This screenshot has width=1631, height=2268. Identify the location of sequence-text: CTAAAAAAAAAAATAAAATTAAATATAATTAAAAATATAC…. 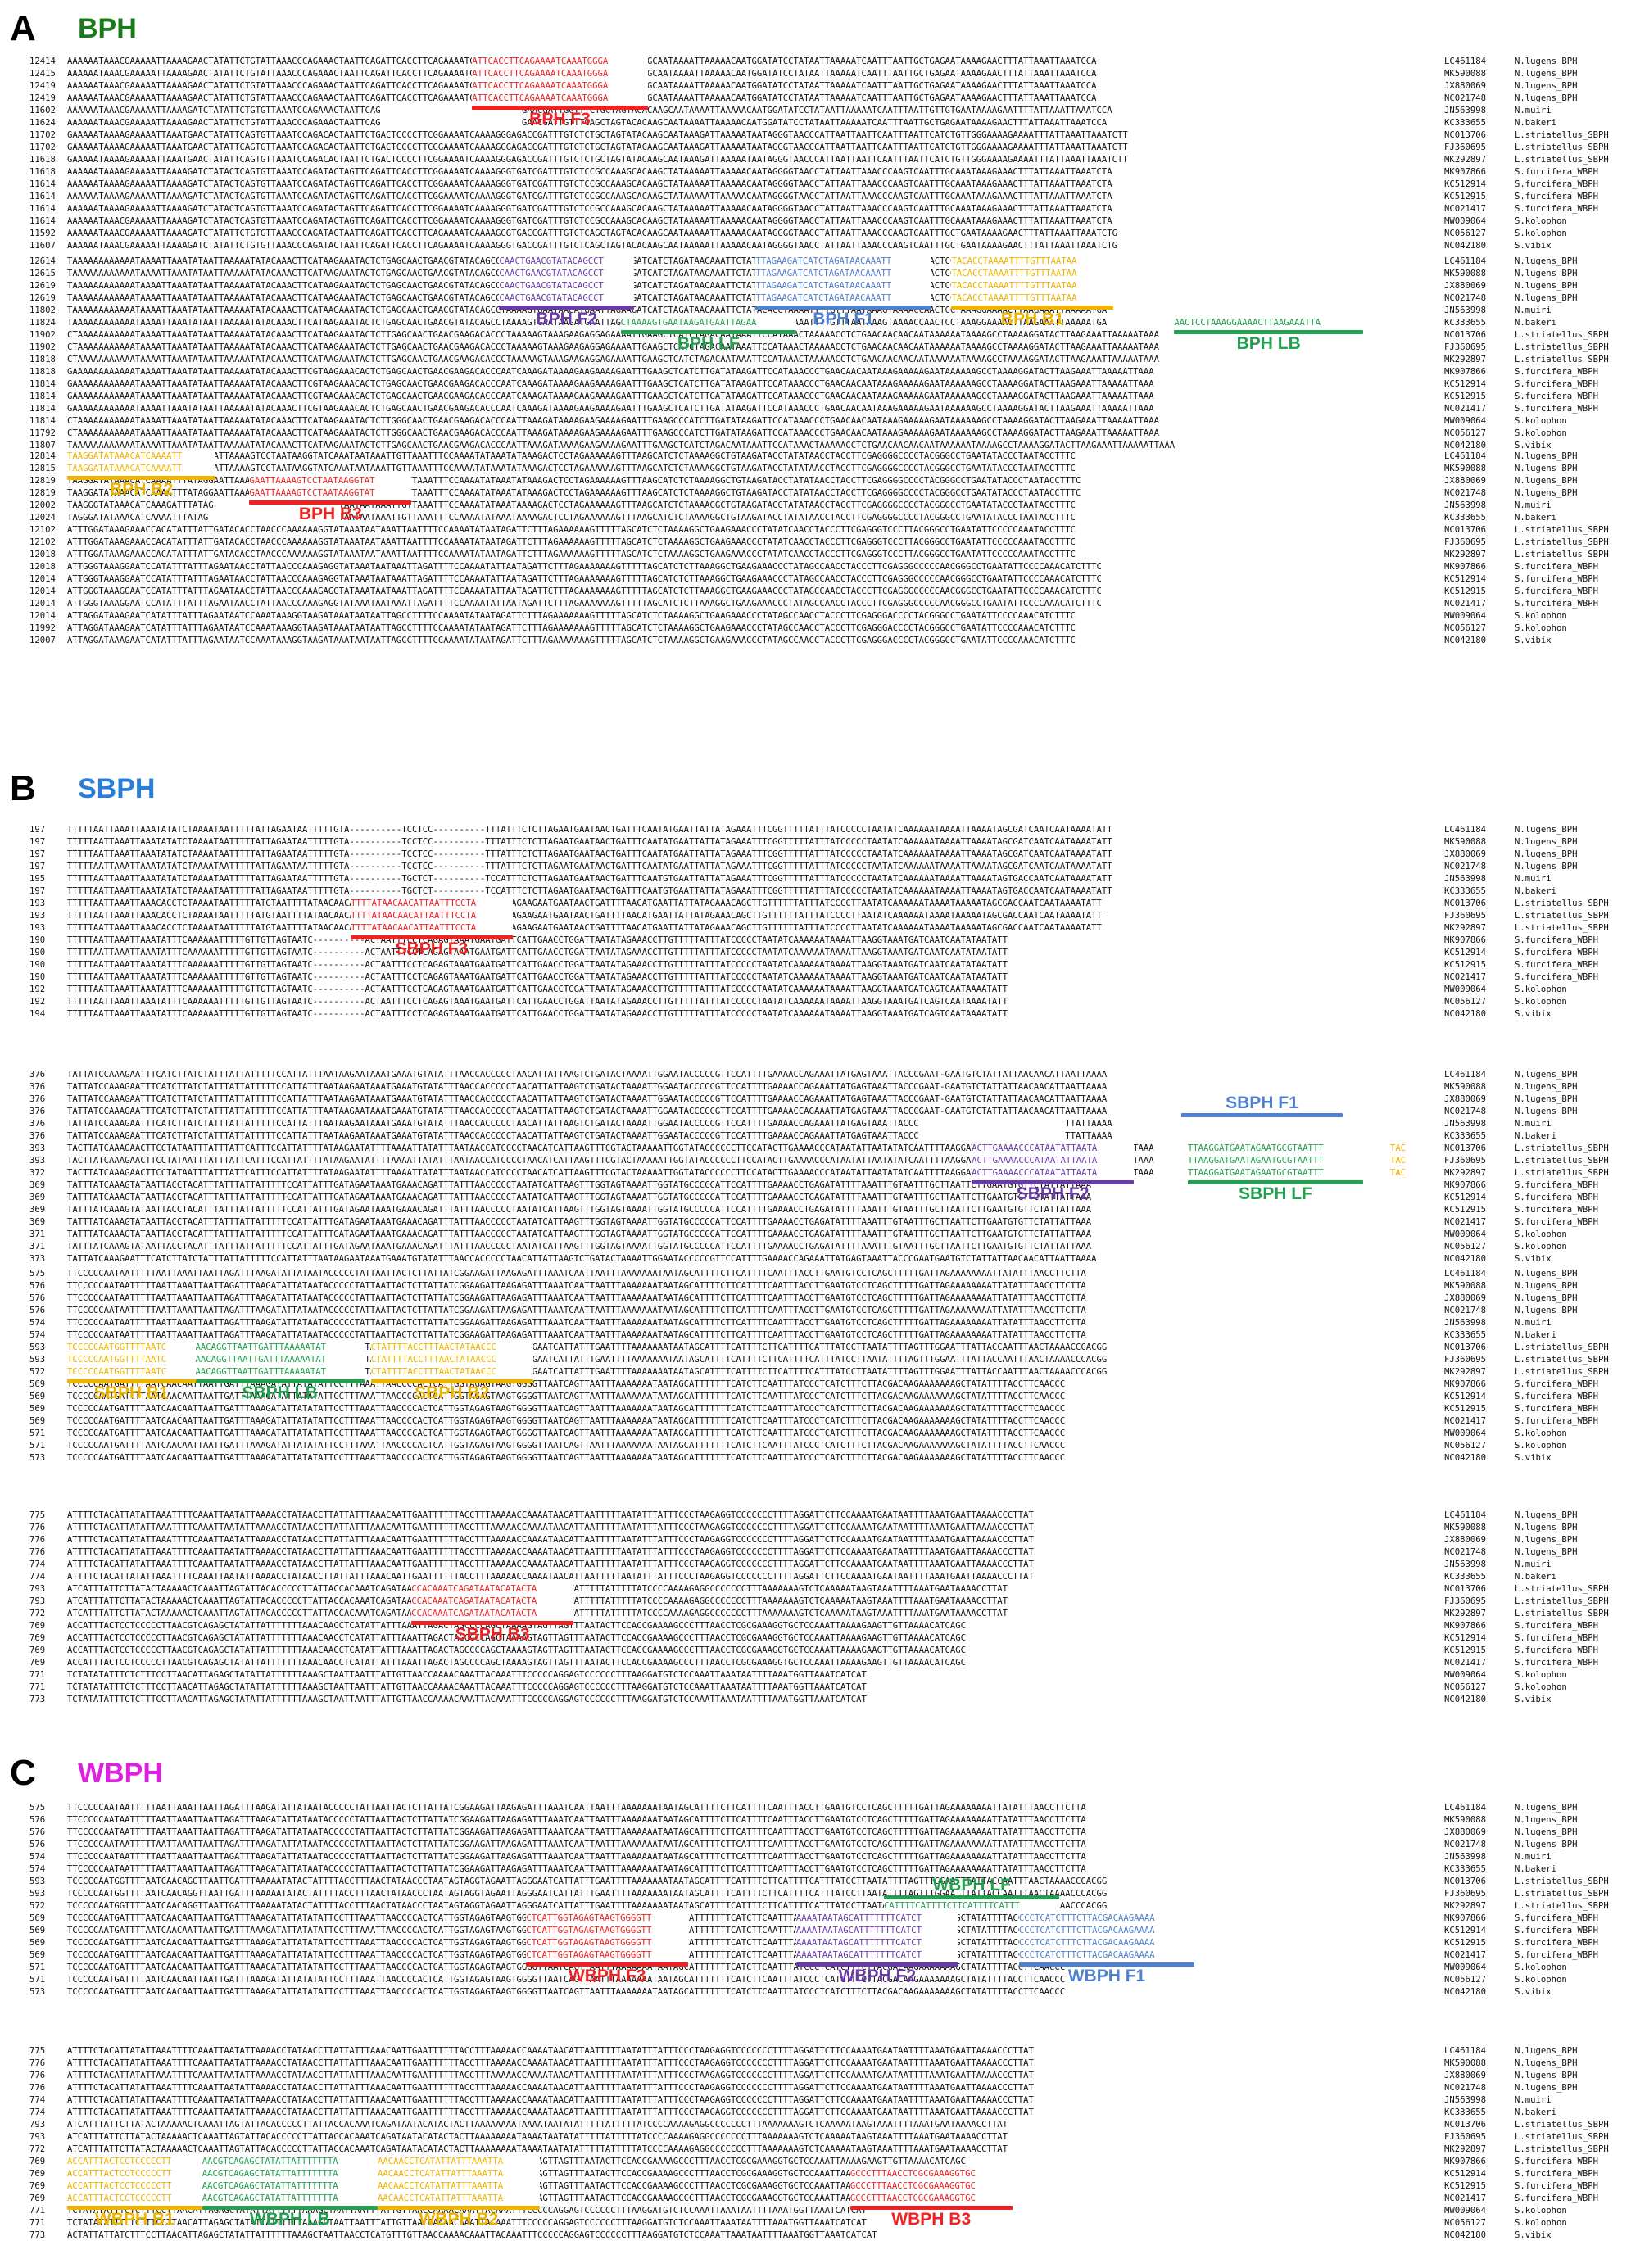
(613, 347).